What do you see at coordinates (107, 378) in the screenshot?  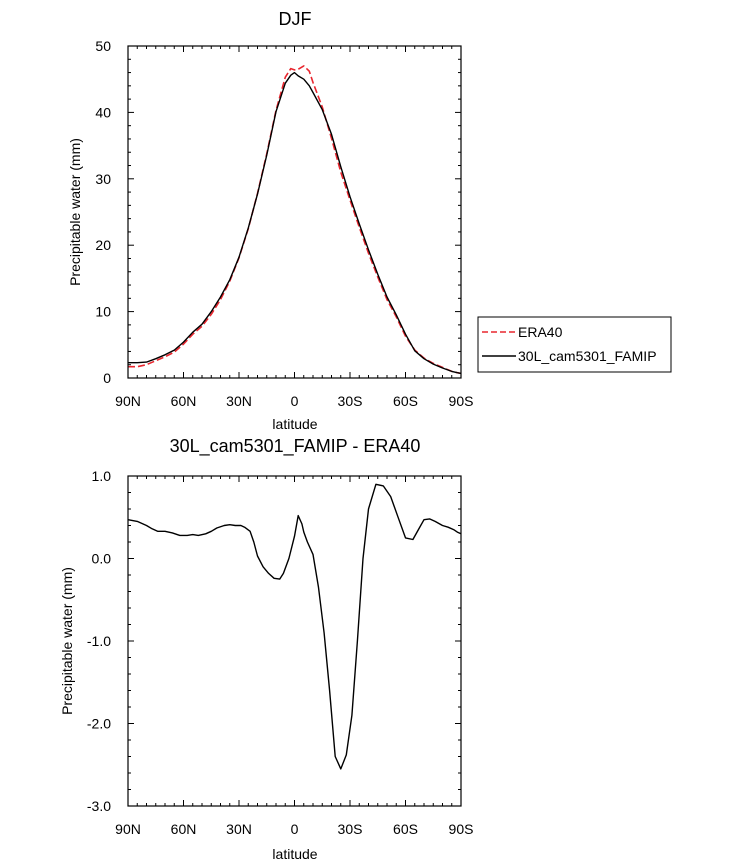 I see `y-tick-label: 0` at bounding box center [107, 378].